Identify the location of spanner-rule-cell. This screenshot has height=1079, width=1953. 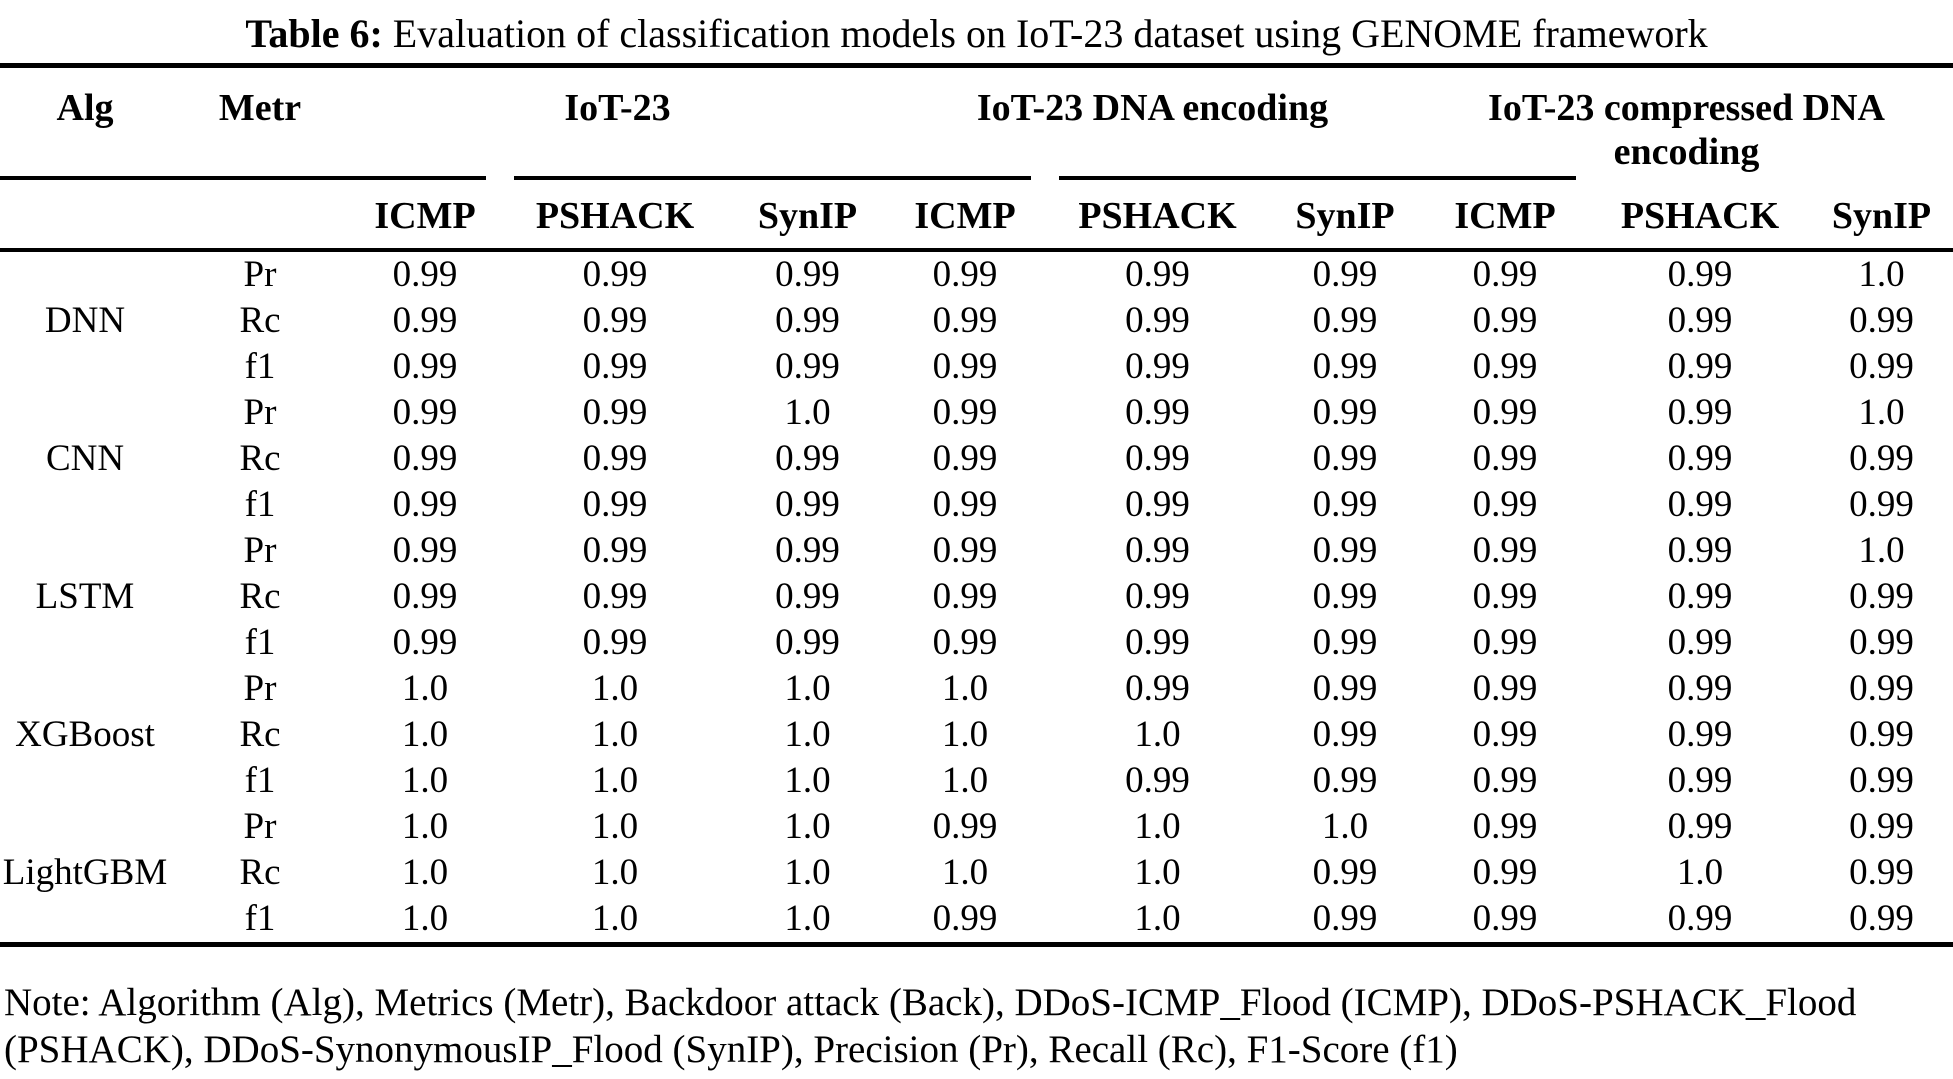
(250, 179).